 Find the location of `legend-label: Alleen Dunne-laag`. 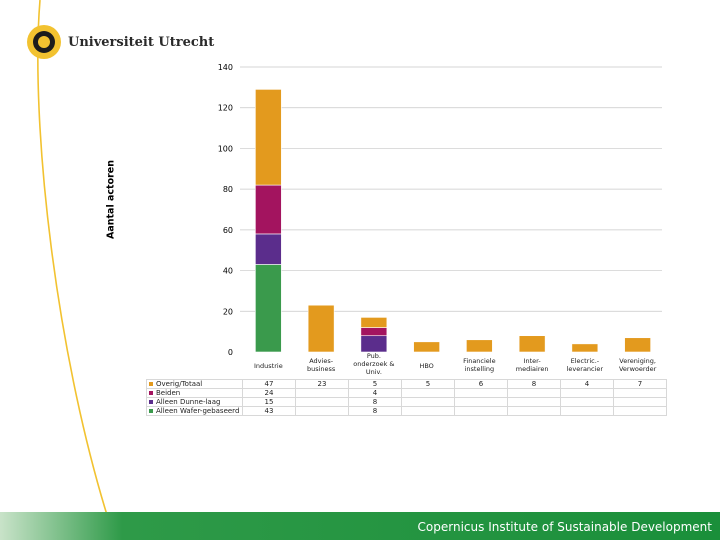

legend-label: Alleen Dunne-laag is located at coordinates (188, 402).